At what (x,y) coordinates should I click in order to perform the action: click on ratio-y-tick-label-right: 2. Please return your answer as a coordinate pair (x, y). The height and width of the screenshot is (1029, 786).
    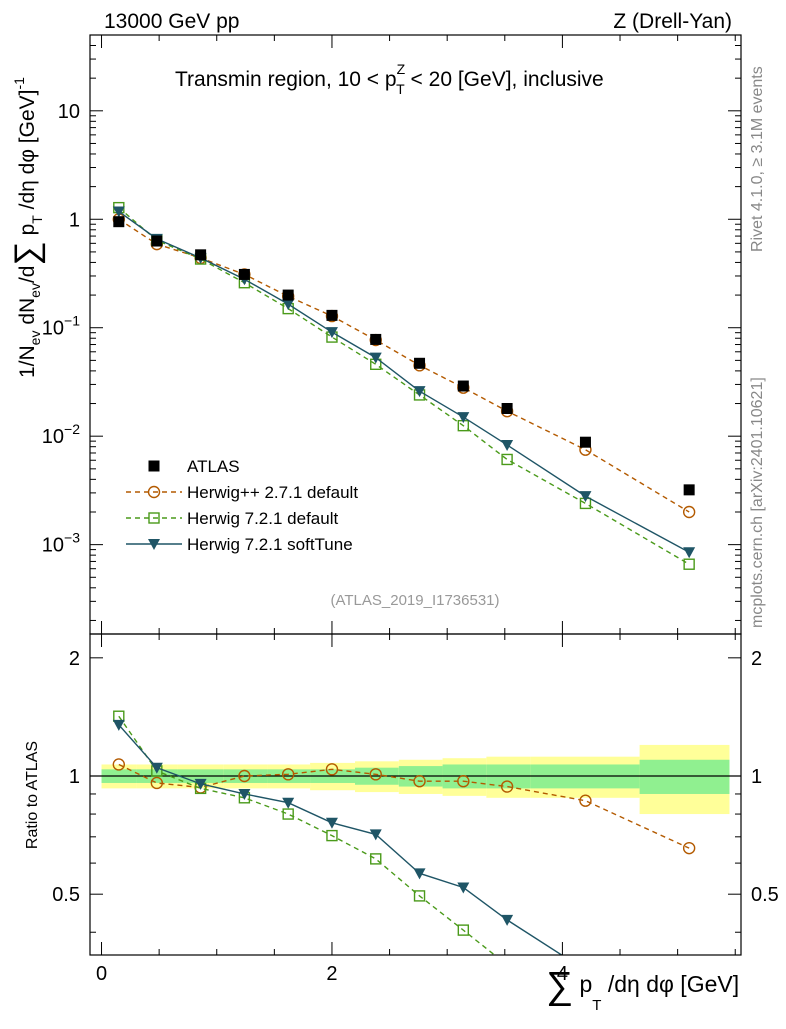
    Looking at the image, I should click on (756, 659).